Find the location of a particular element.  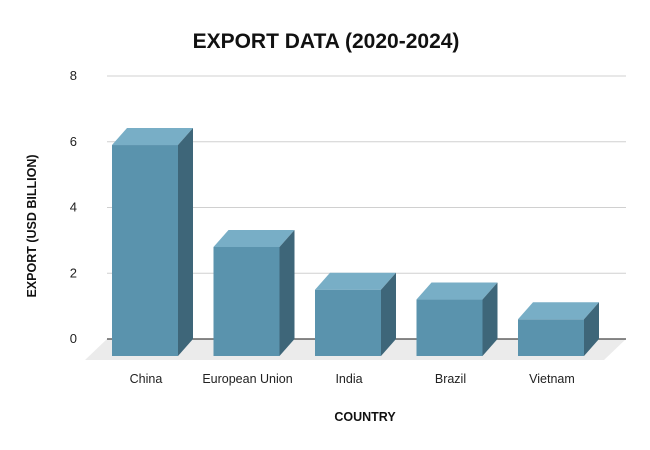

x-axis-title: COUNTRY is located at coordinates (365, 417).